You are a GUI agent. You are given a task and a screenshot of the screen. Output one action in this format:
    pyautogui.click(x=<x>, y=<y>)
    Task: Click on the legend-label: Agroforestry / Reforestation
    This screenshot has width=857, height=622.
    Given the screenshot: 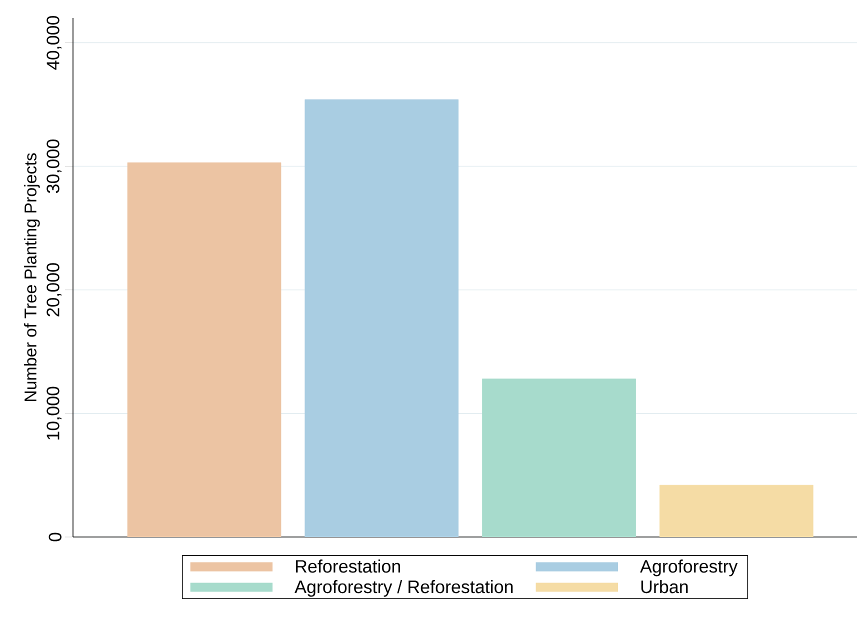 What is the action you would take?
    pyautogui.click(x=403, y=588)
    